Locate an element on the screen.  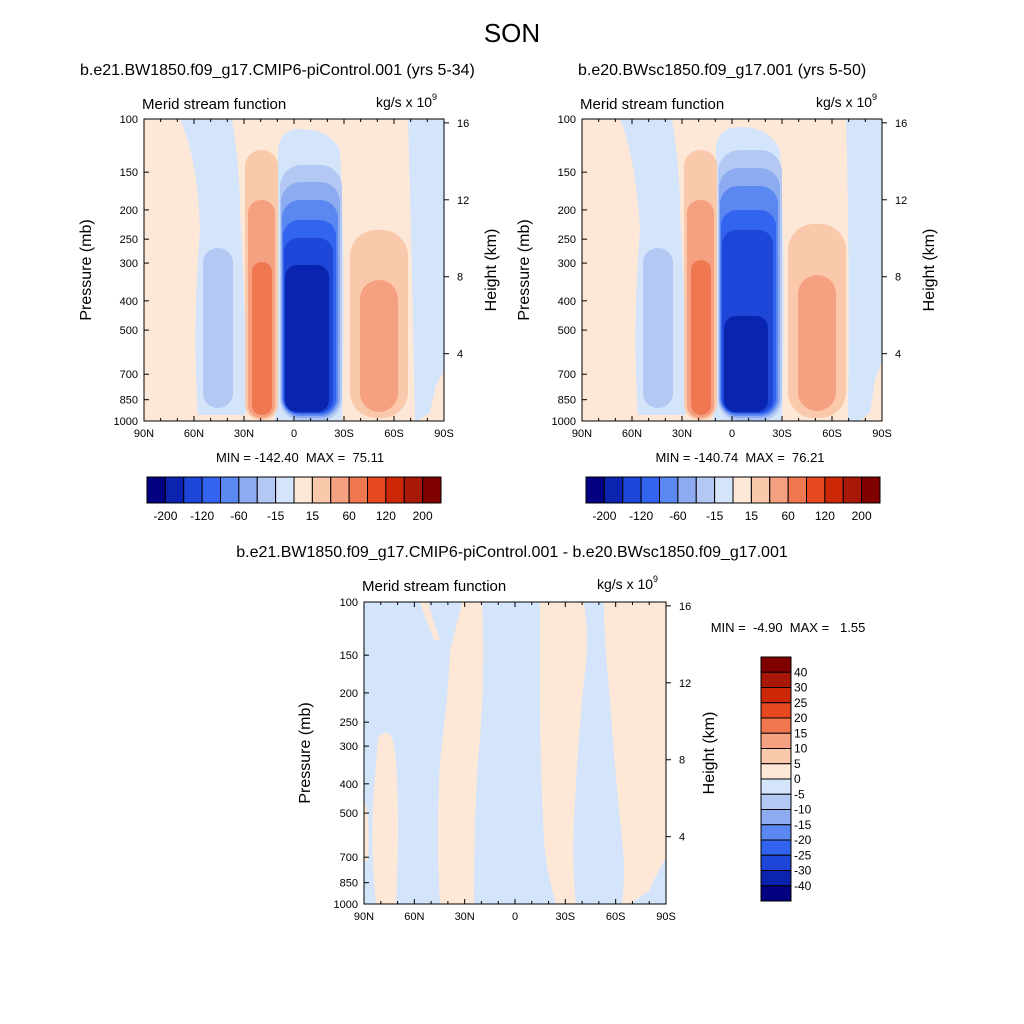
diff-ytick-label: 200 is located at coordinates (349, 694).